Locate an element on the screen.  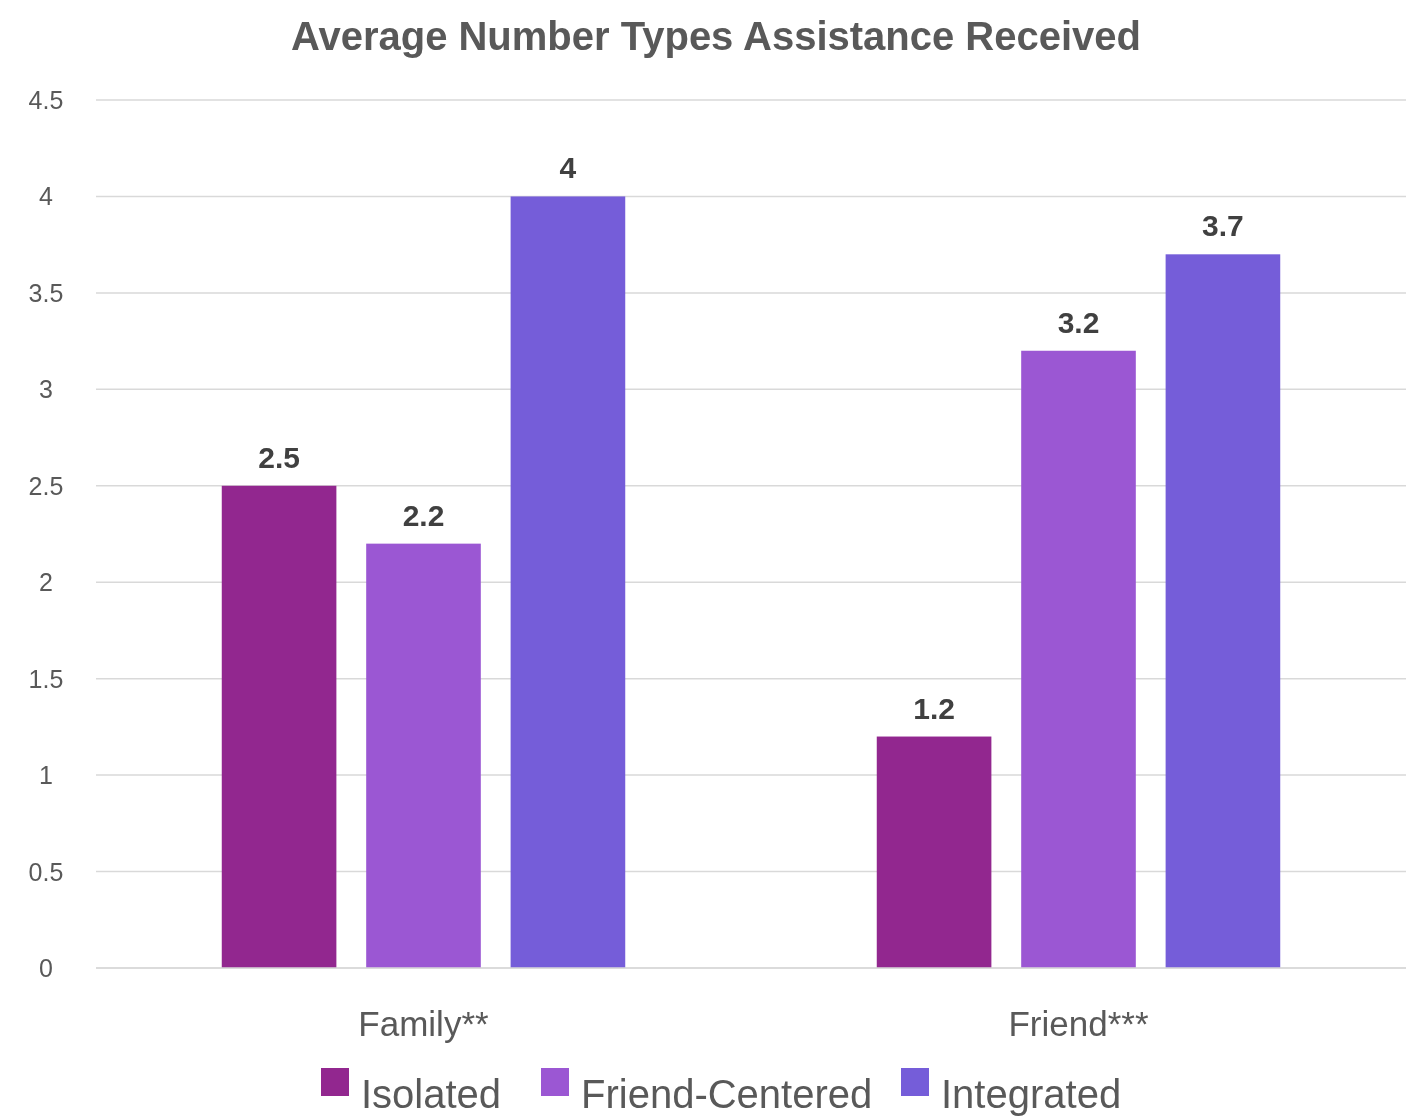
data-label: 4 is located at coordinates (568, 168).